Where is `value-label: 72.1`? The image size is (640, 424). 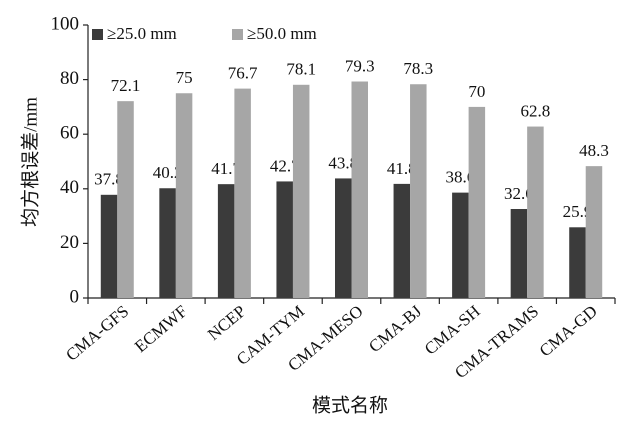
value-label: 72.1 is located at coordinates (126, 85).